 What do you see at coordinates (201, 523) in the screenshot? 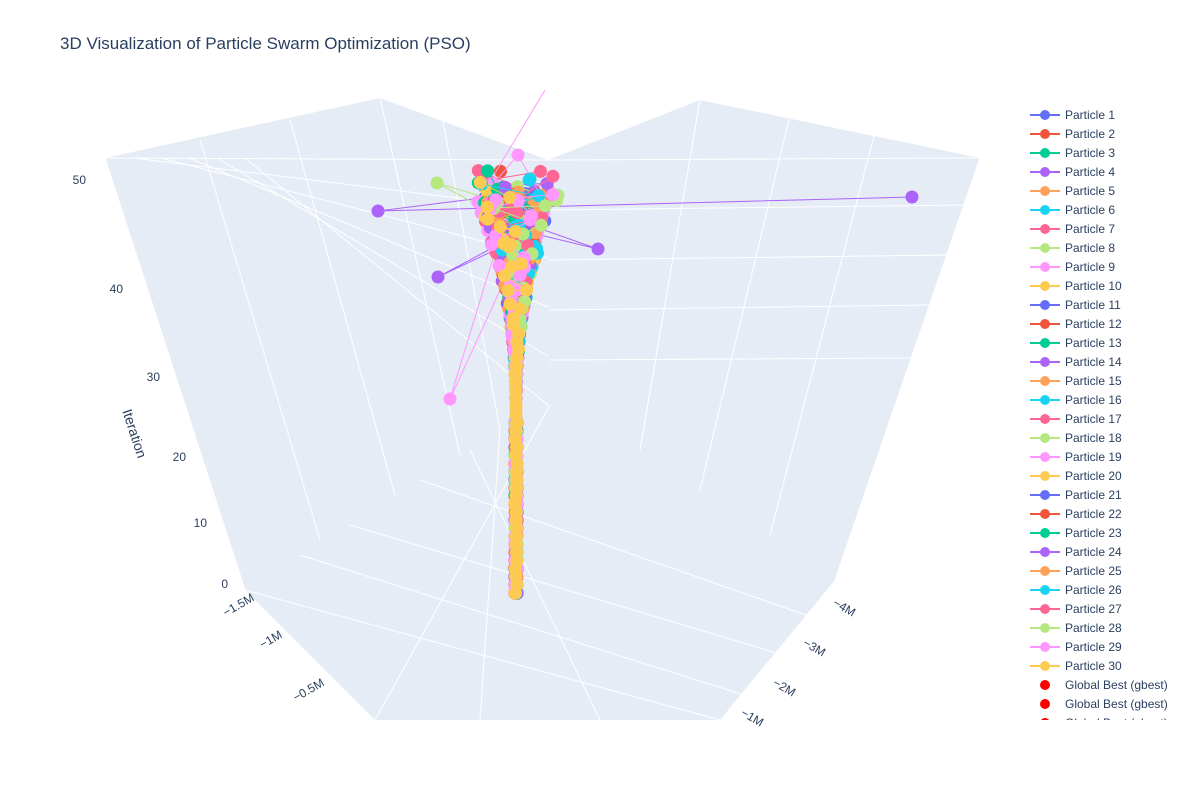
I see `z-tick-label: 10` at bounding box center [201, 523].